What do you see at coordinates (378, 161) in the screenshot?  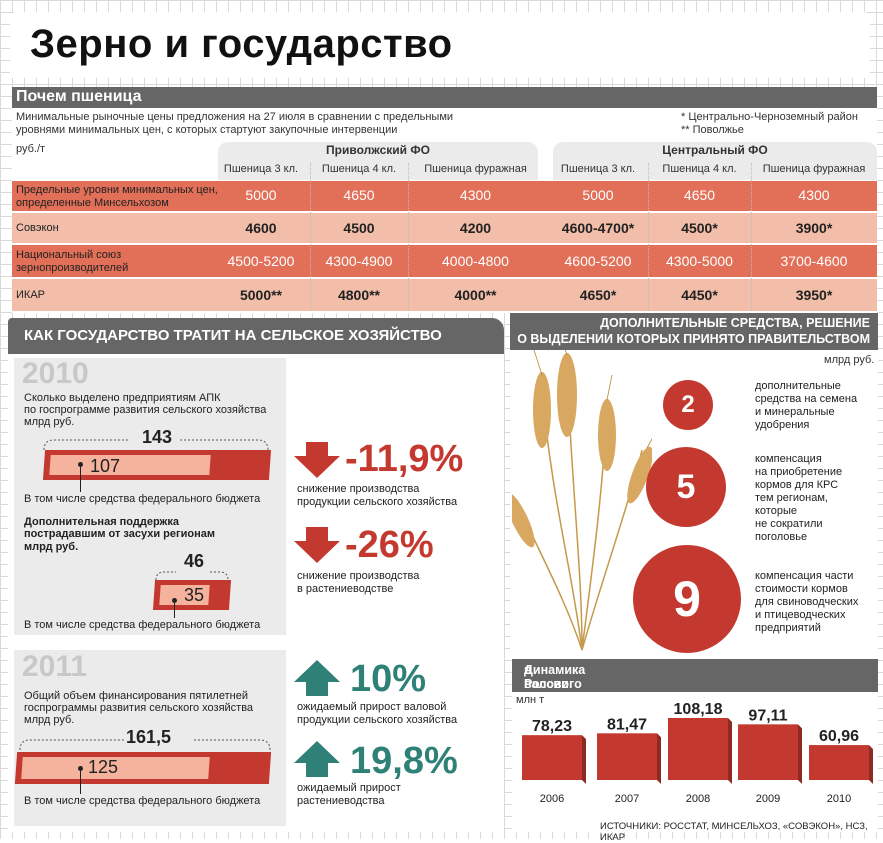 I see `group-privolzhsky` at bounding box center [378, 161].